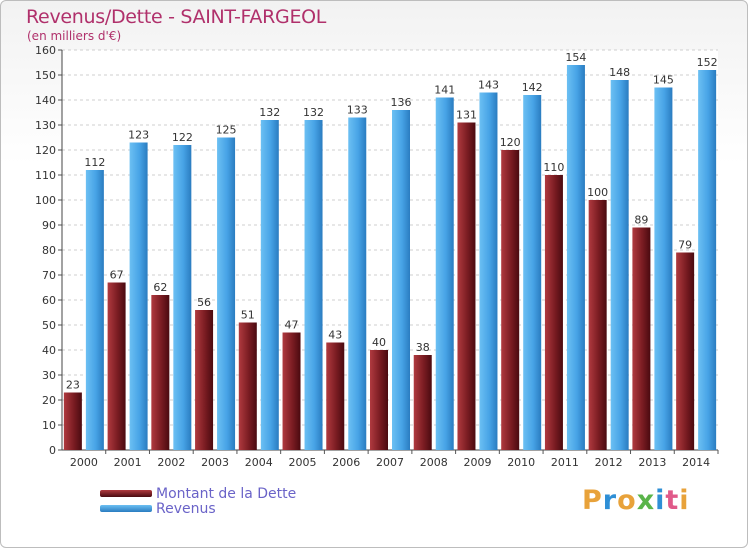 This screenshot has height=550, width=750. I want to click on y-tick-label: 120, so click(45, 150).